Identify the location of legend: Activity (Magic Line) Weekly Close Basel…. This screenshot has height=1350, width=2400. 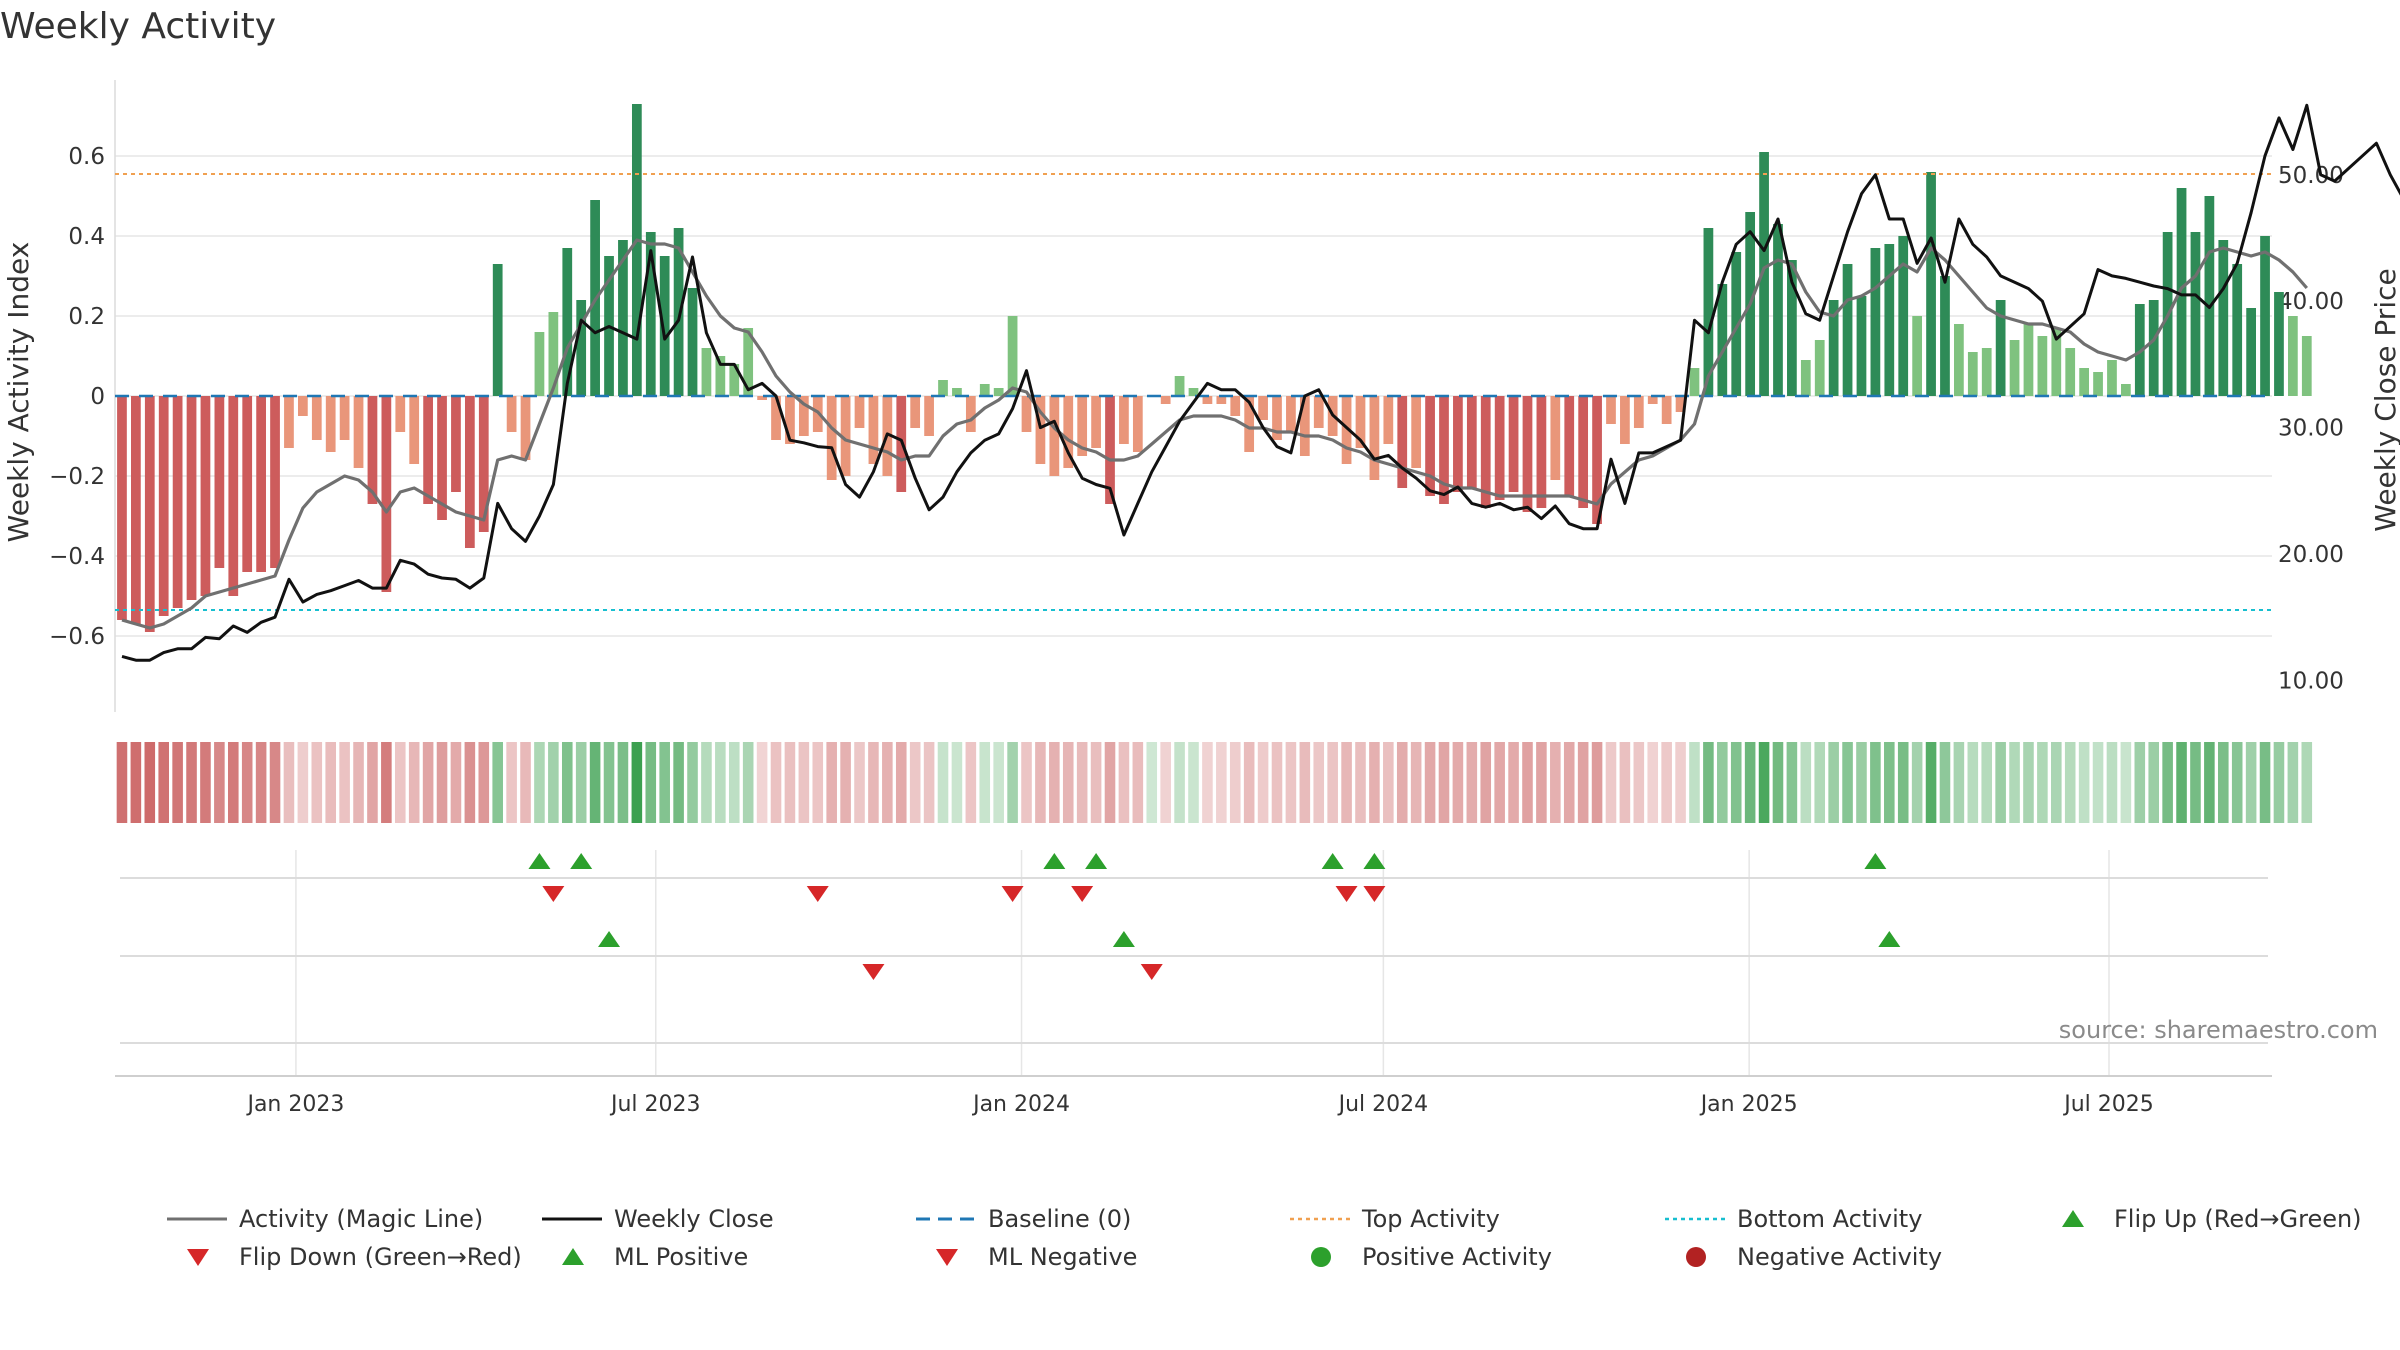
(1200, 1245).